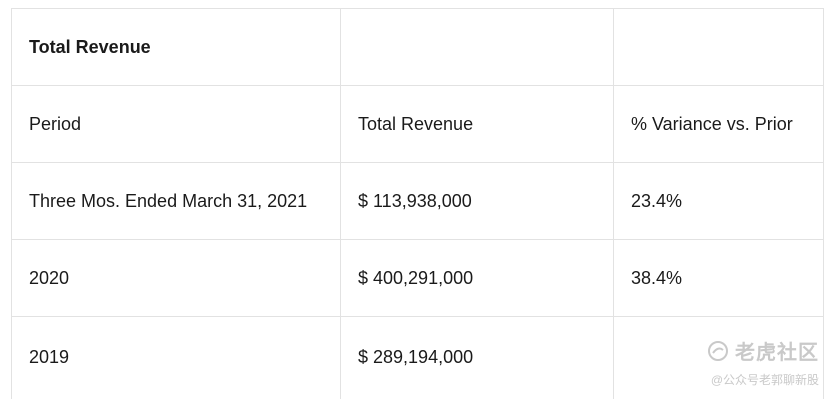 Image resolution: width=827 pixels, height=402 pixels. I want to click on watermark-brand: 老虎社区, so click(777, 353).